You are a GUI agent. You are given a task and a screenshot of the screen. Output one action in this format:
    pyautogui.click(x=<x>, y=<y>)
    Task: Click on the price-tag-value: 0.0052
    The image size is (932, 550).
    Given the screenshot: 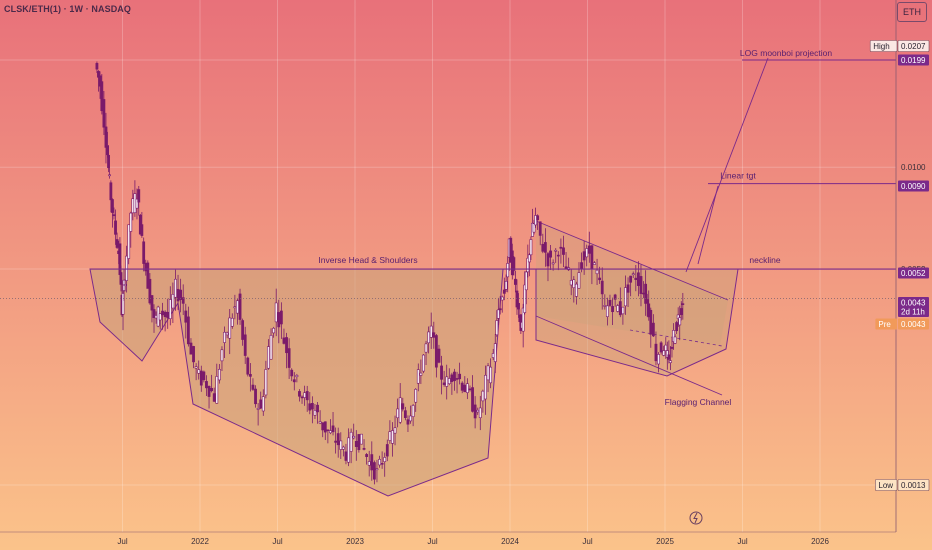 What is the action you would take?
    pyautogui.click(x=913, y=273)
    